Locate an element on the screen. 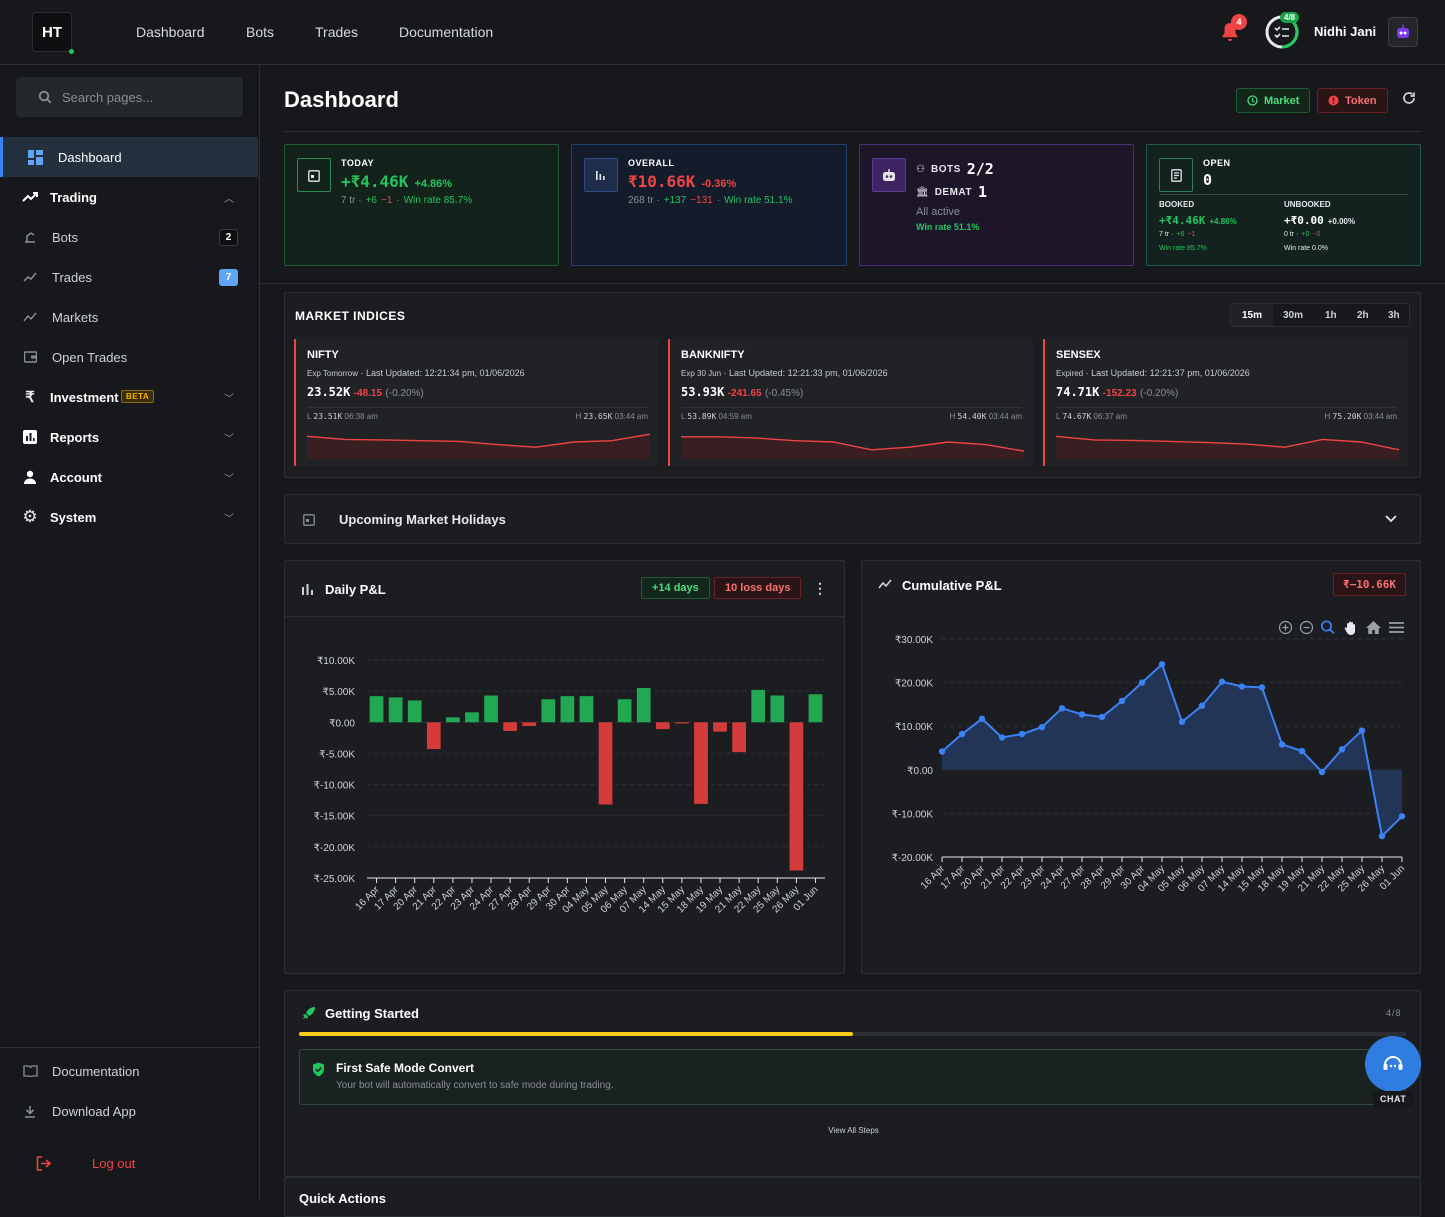  nav-documentation: Documentation is located at coordinates (446, 32).